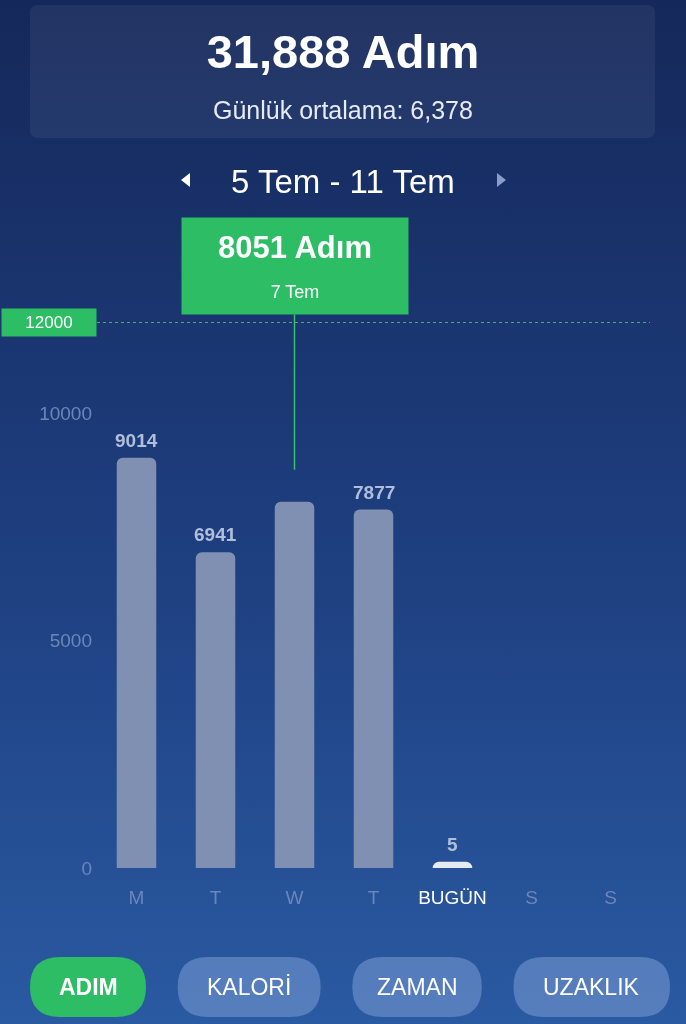  I want to click on y-tick-label: 5000, so click(70, 641).